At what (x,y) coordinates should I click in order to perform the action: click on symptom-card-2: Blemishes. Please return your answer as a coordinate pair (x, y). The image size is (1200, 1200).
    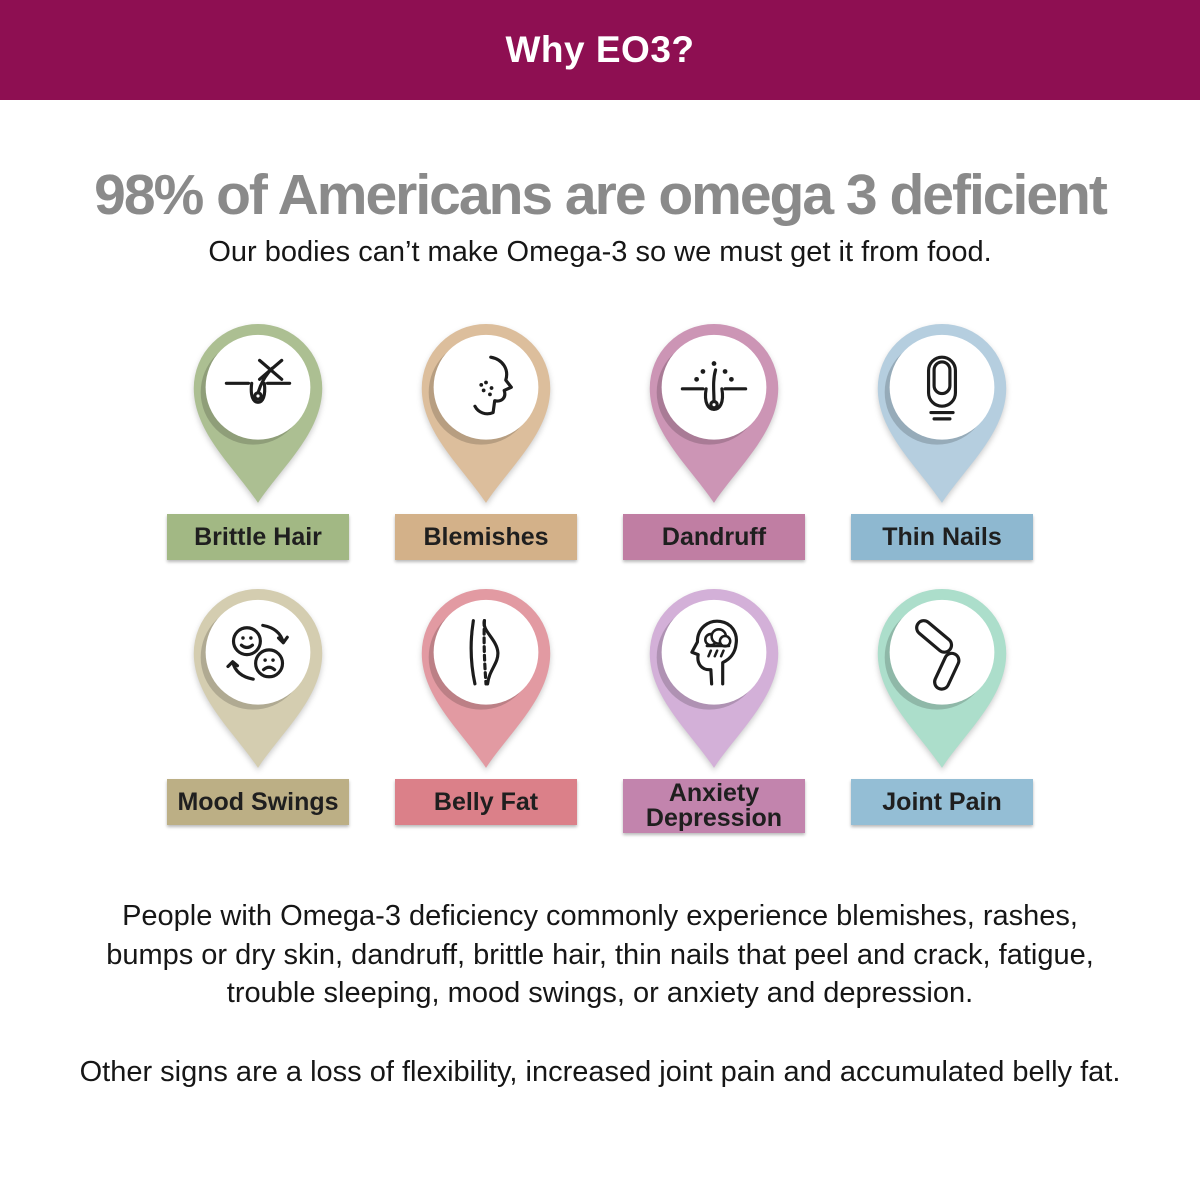
    Looking at the image, I should click on (486, 433).